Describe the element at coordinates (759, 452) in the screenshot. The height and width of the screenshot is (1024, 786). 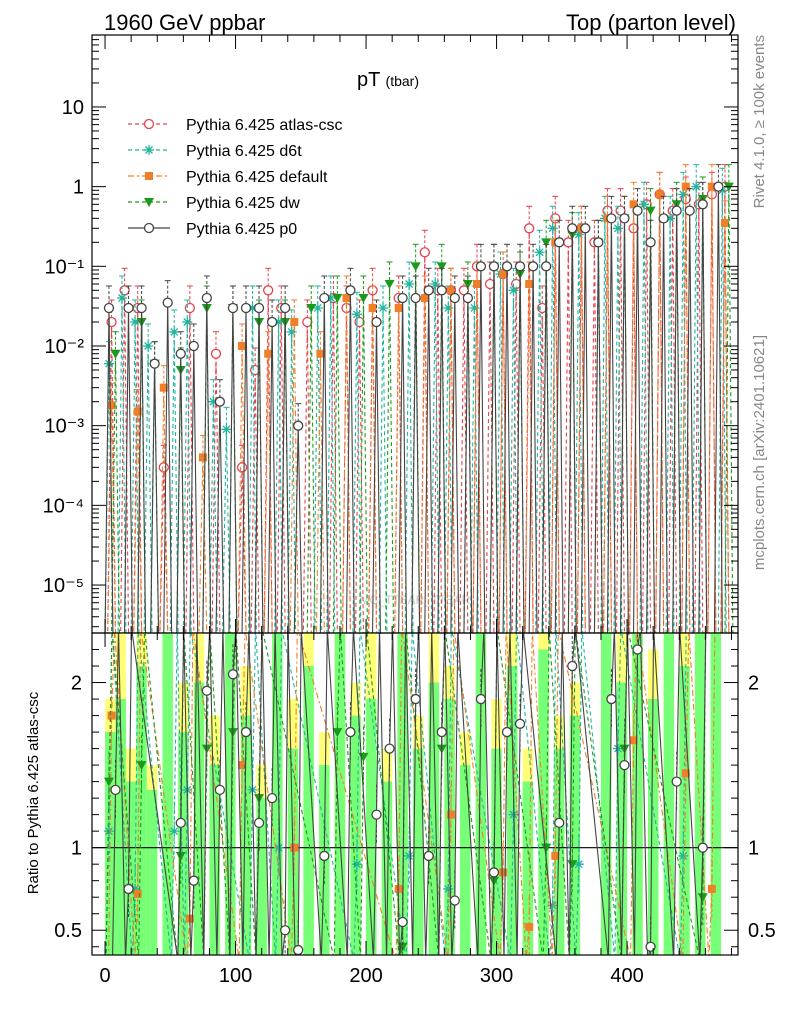
I see `side-text-mcplots: mcplots.cern.ch [arXiv:2401.10621]` at that location.